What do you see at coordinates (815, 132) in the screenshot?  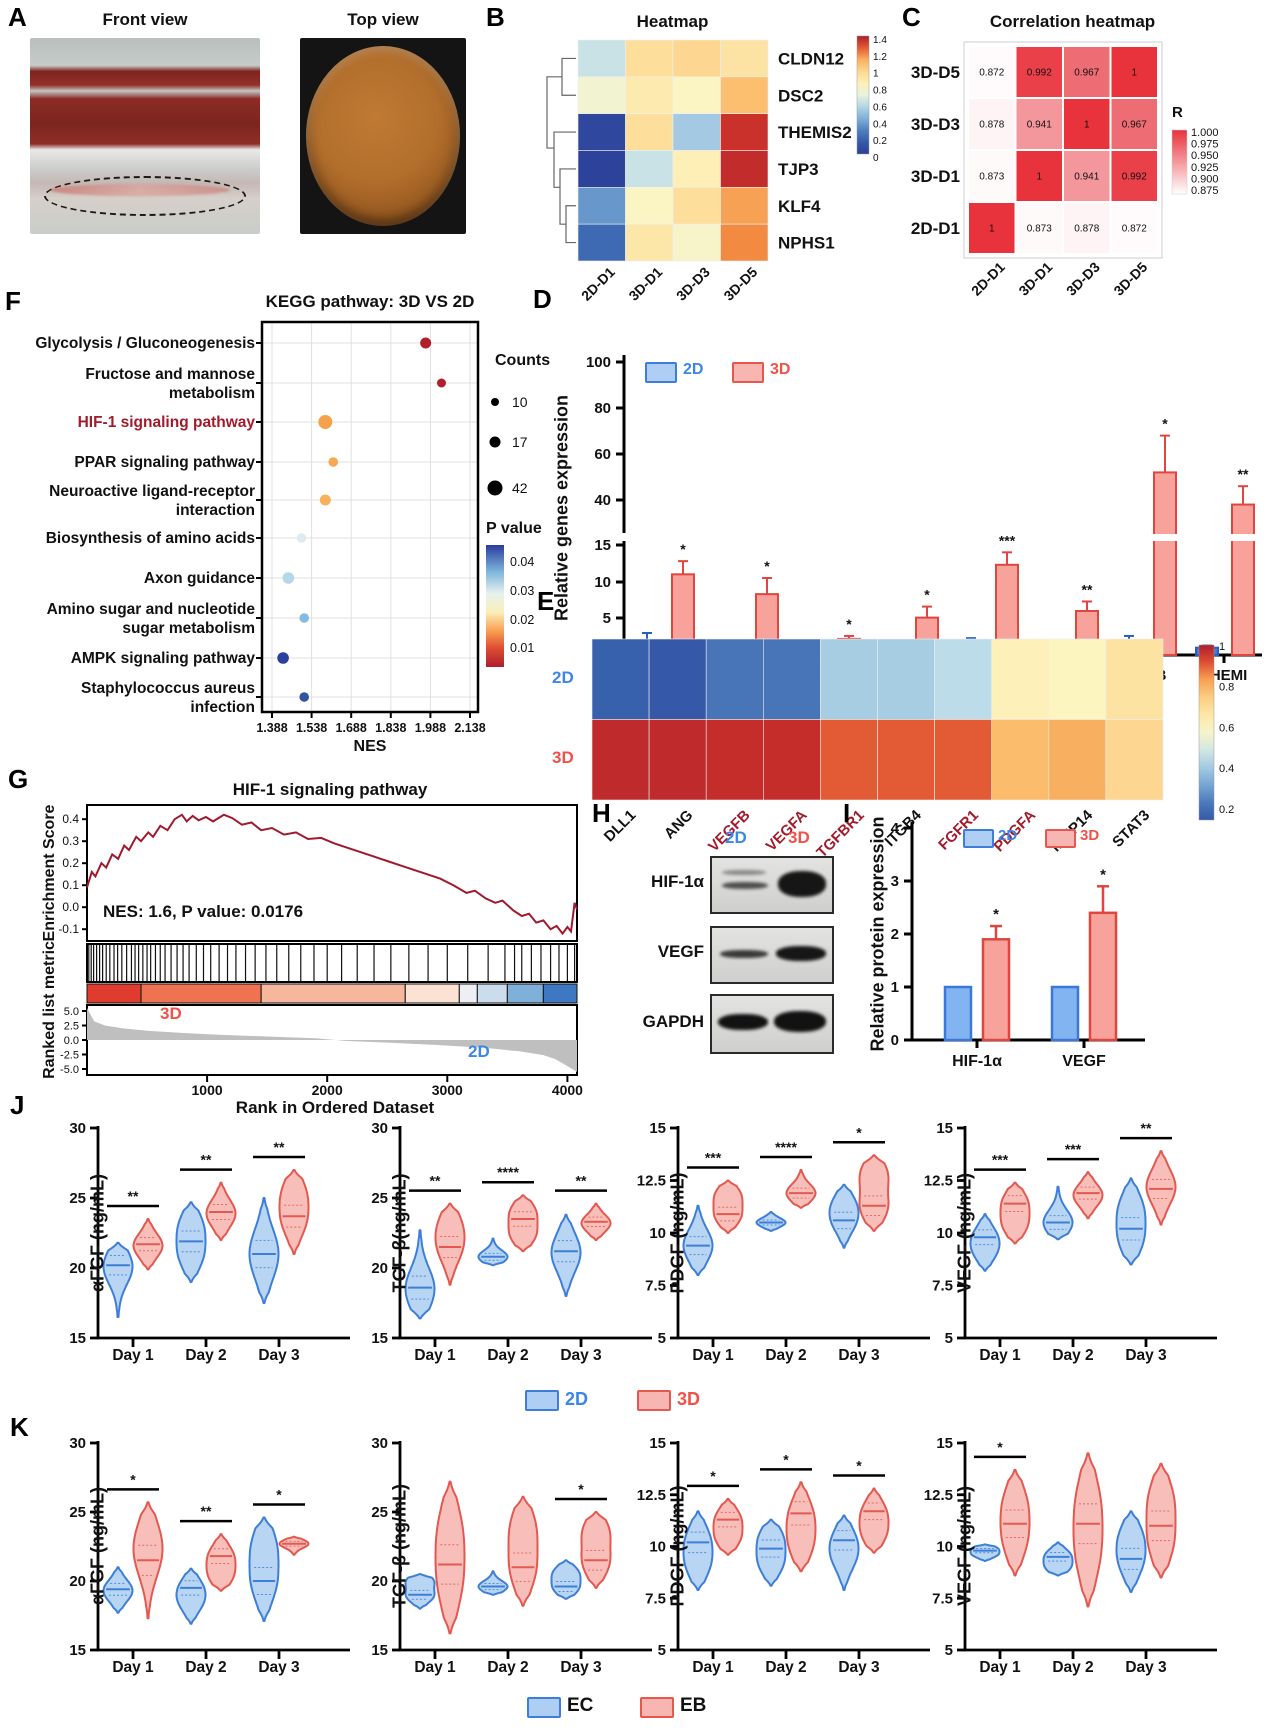 I see `svg-text: THEMIS2` at bounding box center [815, 132].